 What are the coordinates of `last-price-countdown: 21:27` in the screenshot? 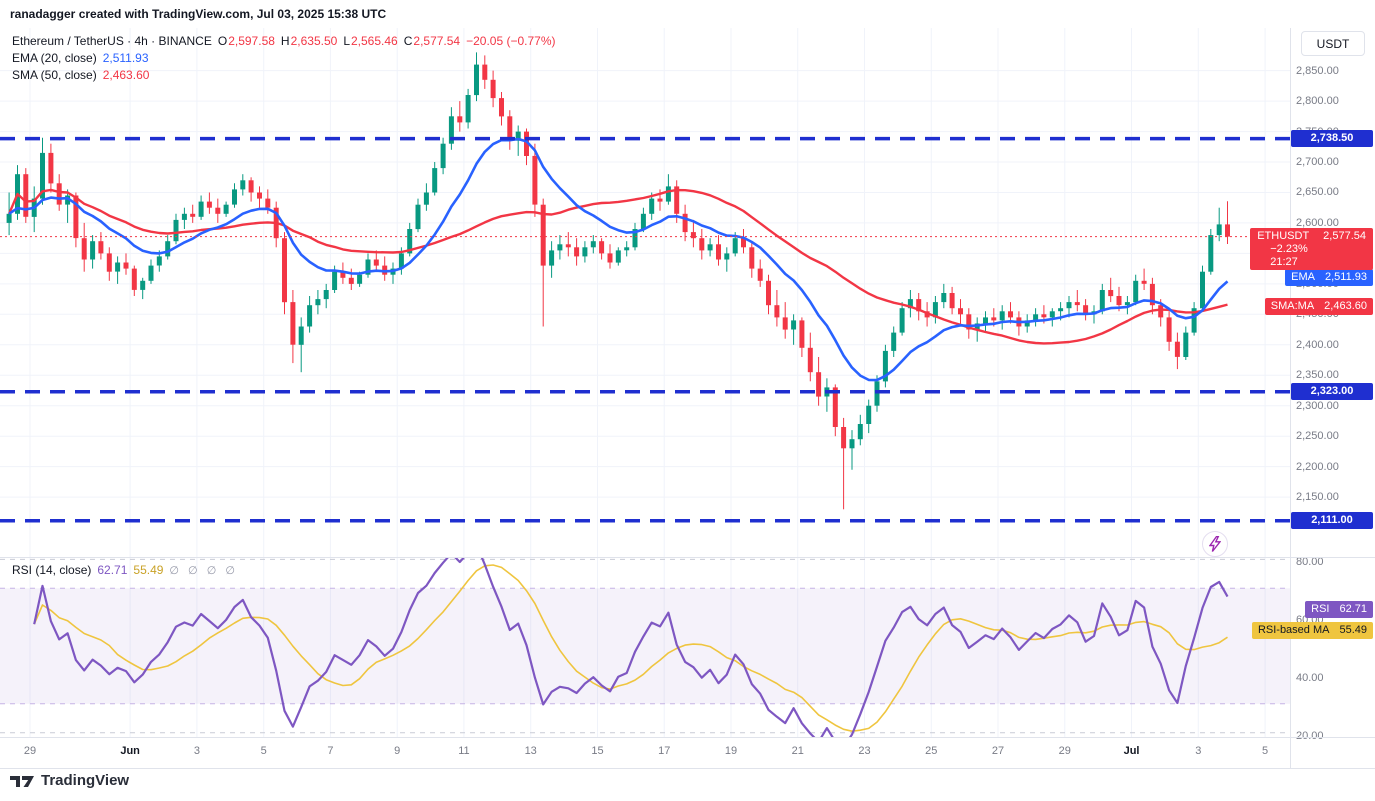 It's located at (1284, 261).